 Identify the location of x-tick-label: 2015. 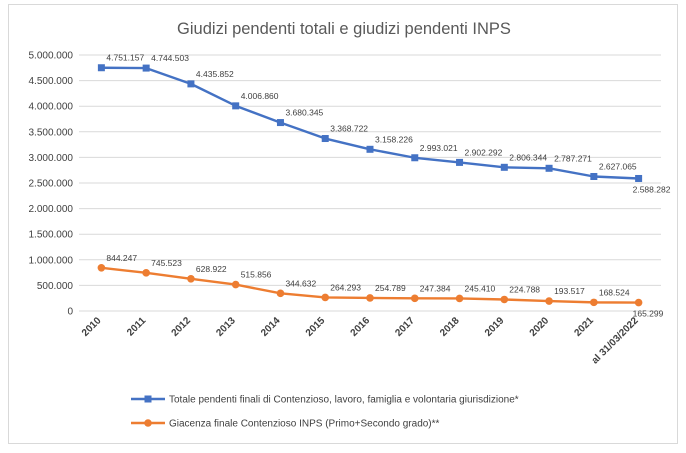
(316, 327).